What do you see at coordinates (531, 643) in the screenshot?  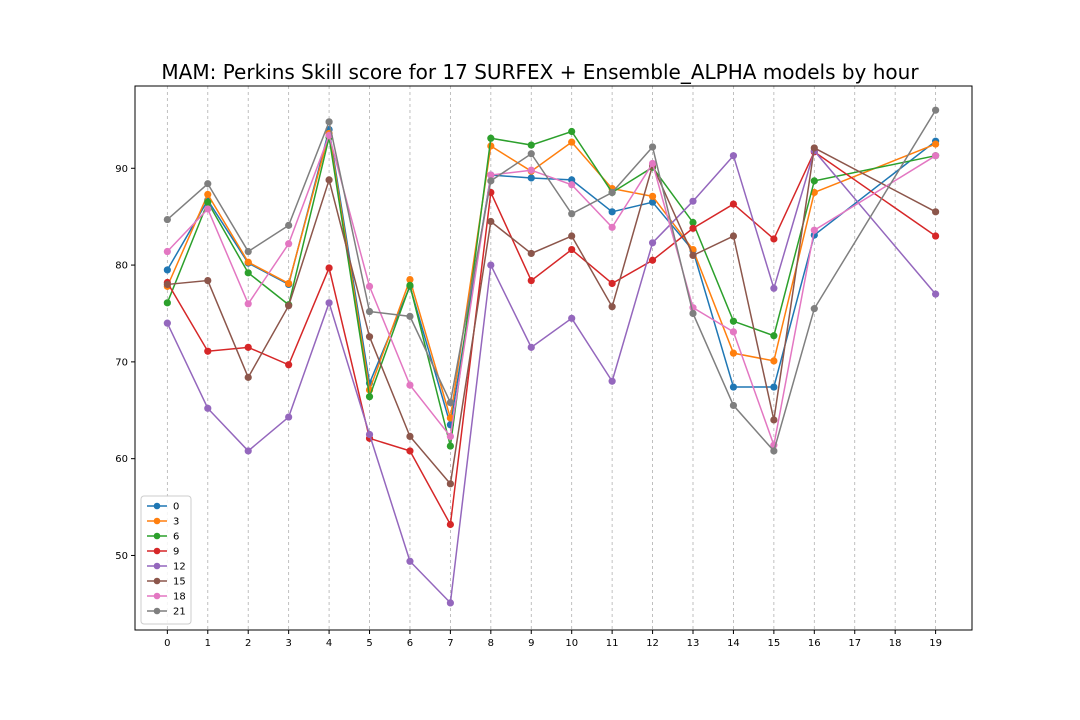 I see `x-tick-label: 9` at bounding box center [531, 643].